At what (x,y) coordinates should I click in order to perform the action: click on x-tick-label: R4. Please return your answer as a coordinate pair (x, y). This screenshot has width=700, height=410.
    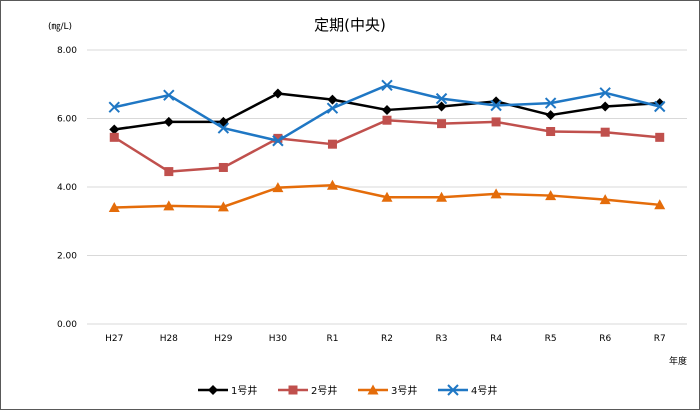
    Looking at the image, I should click on (496, 339).